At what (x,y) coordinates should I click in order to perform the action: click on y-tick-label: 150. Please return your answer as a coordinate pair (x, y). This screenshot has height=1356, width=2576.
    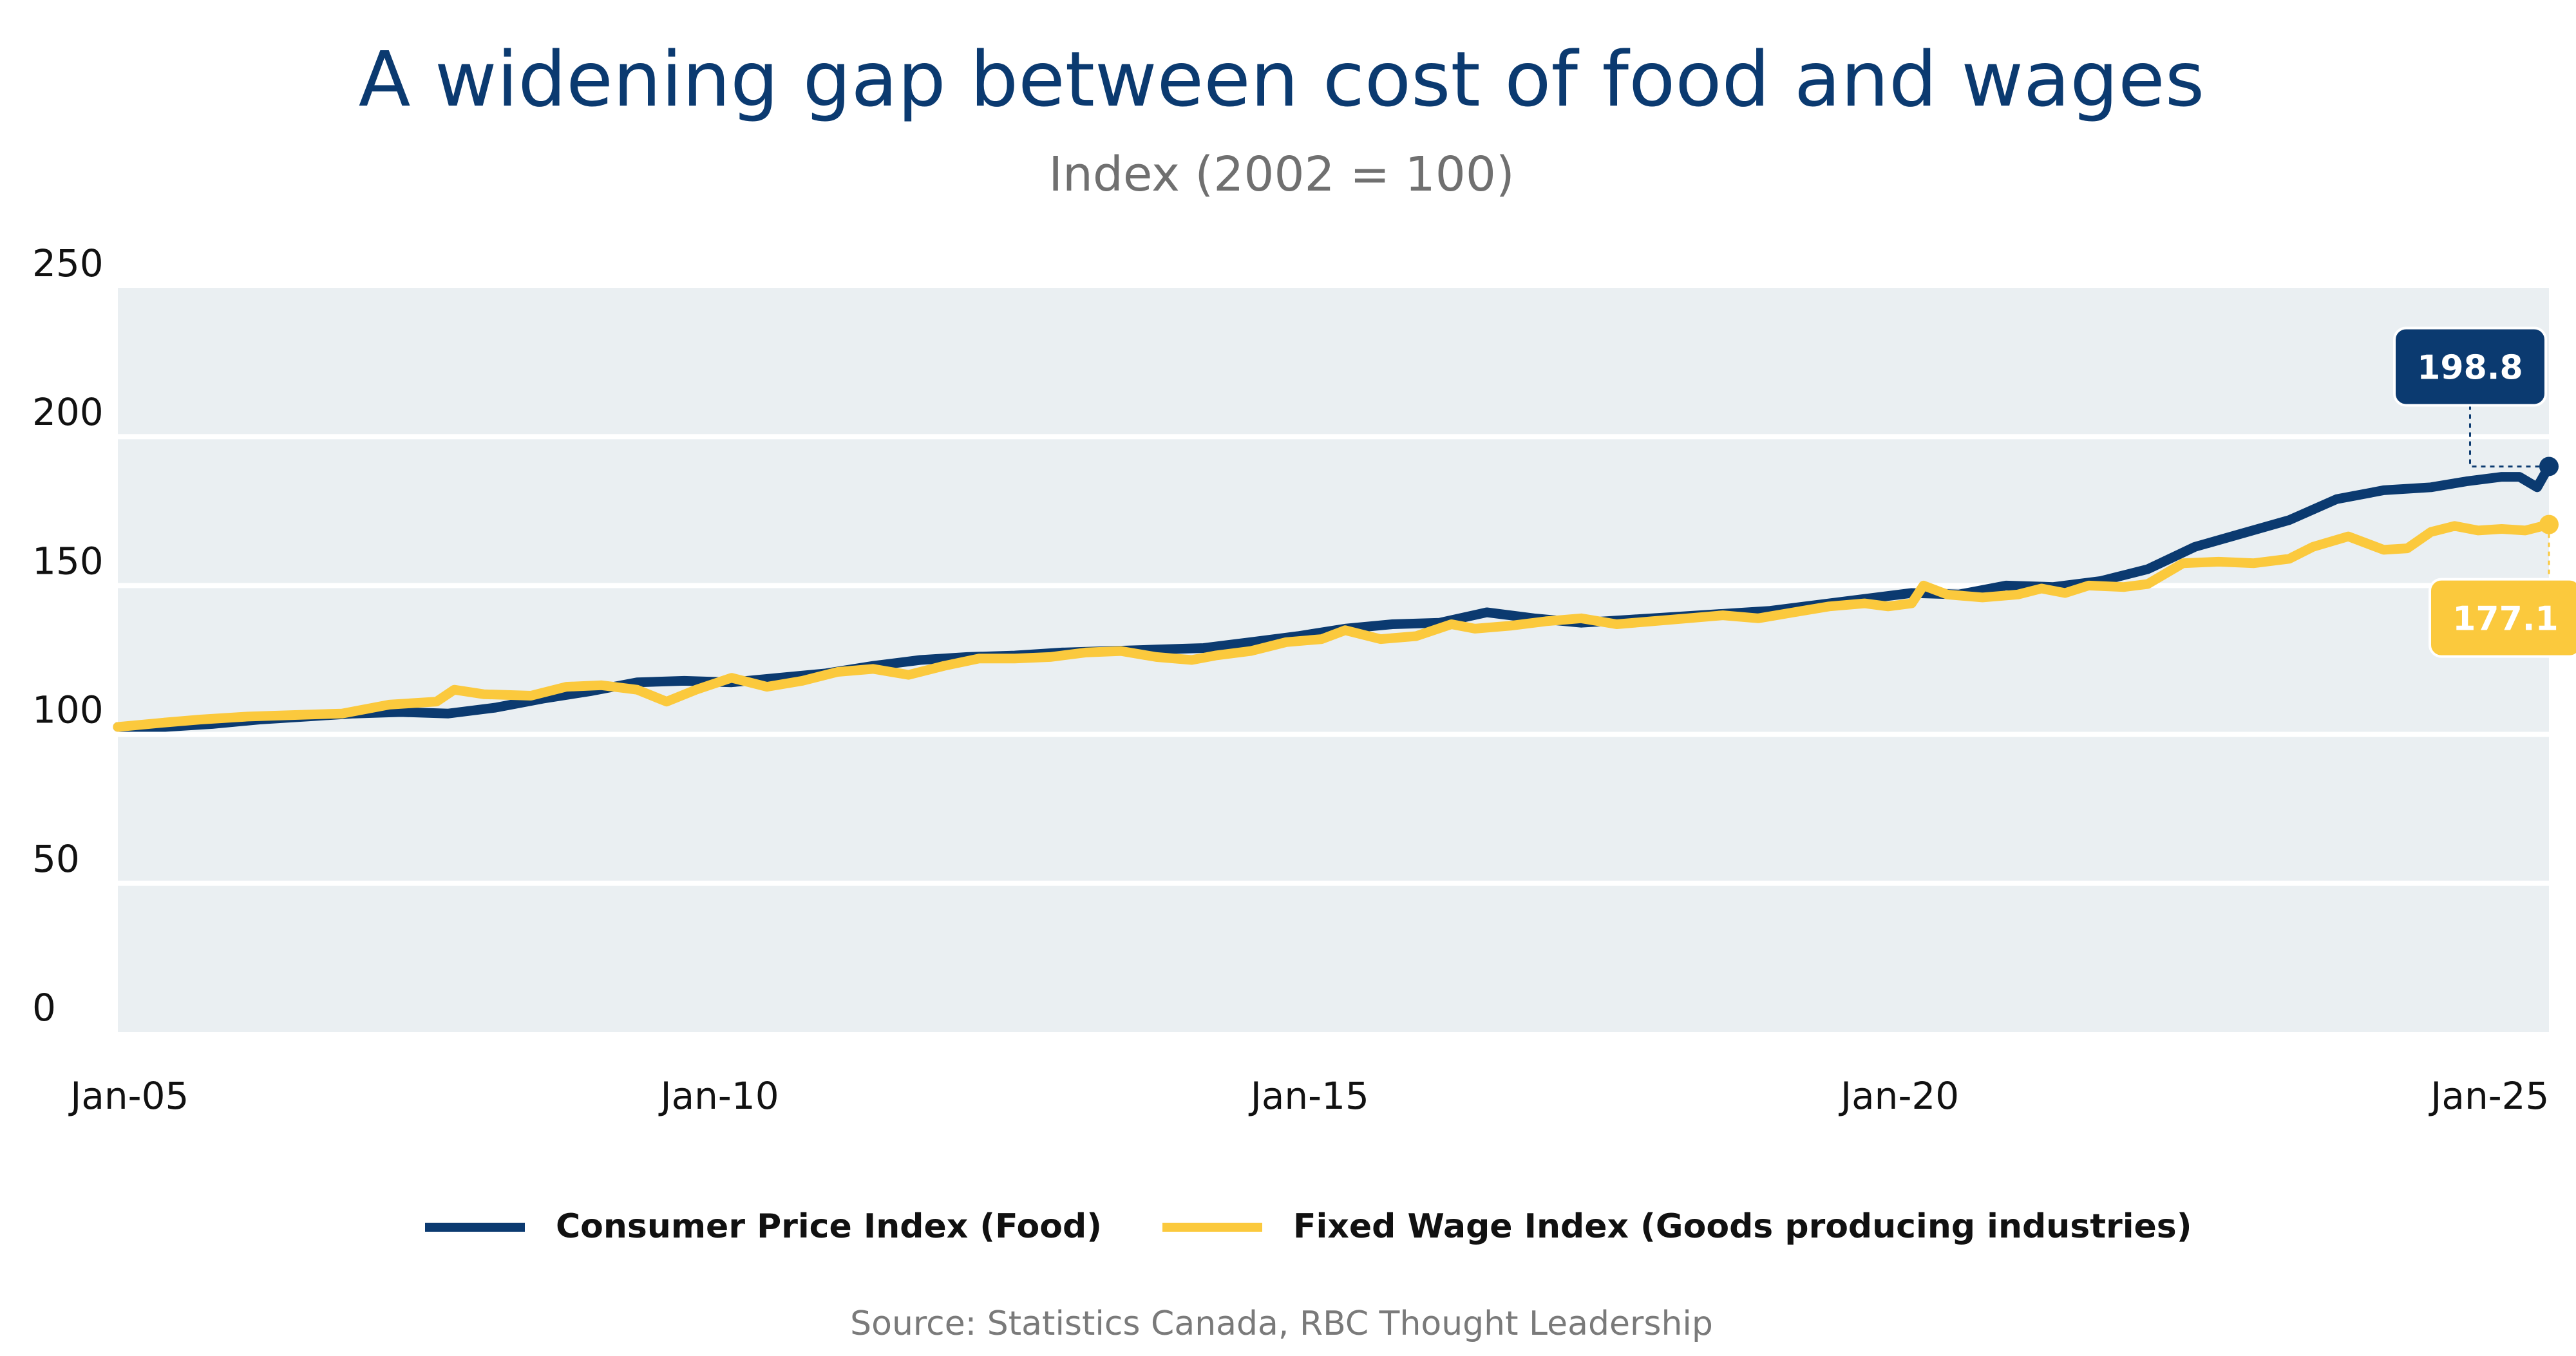
    Looking at the image, I should click on (68, 561).